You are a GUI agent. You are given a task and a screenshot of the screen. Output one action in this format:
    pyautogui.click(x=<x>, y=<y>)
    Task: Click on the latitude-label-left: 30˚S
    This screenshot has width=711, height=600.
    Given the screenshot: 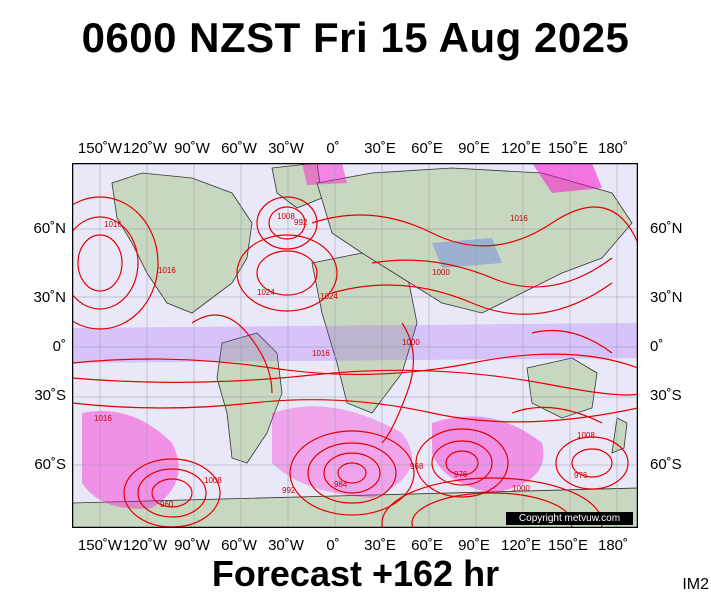 What is the action you would take?
    pyautogui.click(x=50, y=395)
    